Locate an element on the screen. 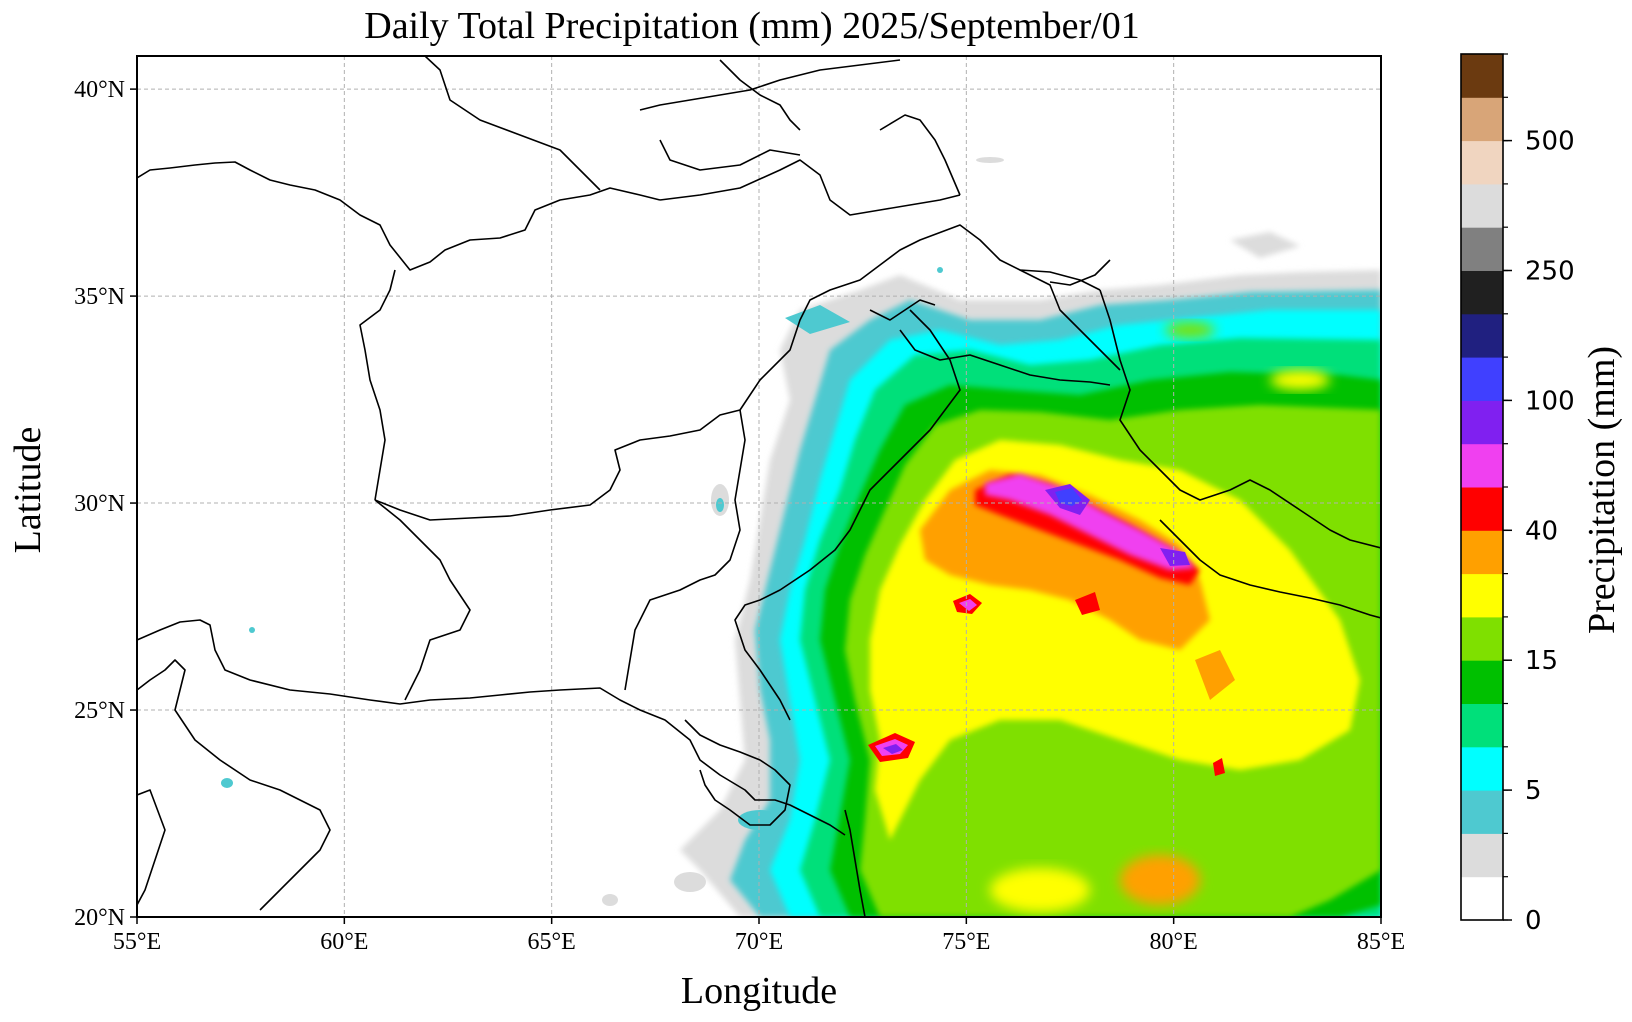 The height and width of the screenshot is (1022, 1632). x-axis-label: Longitude is located at coordinates (759, 991).